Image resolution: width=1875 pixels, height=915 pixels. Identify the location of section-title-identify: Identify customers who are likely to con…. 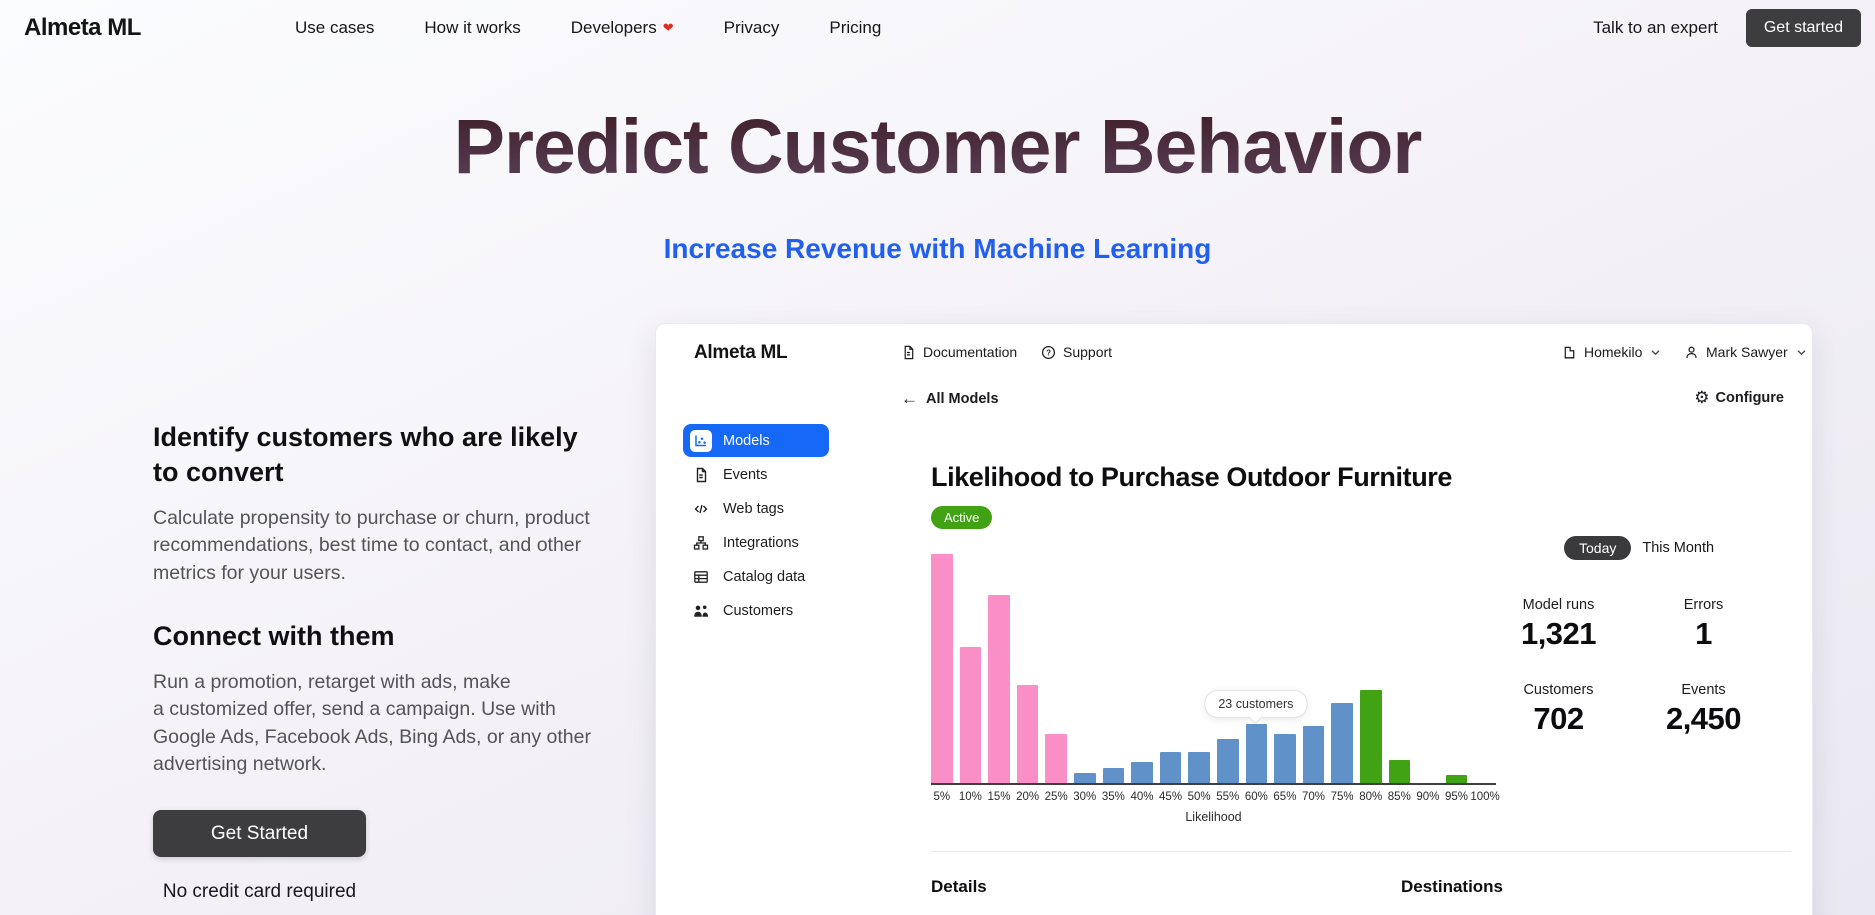
(365, 455).